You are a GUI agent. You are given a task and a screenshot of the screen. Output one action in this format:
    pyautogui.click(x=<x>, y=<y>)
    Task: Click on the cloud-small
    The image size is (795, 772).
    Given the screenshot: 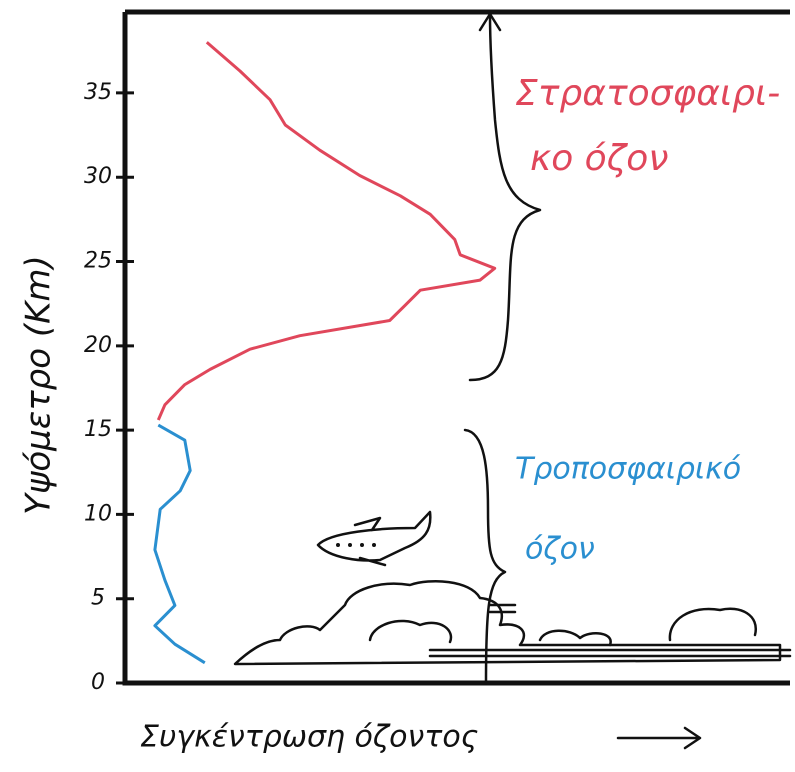 What is the action you would take?
    pyautogui.click(x=575, y=638)
    